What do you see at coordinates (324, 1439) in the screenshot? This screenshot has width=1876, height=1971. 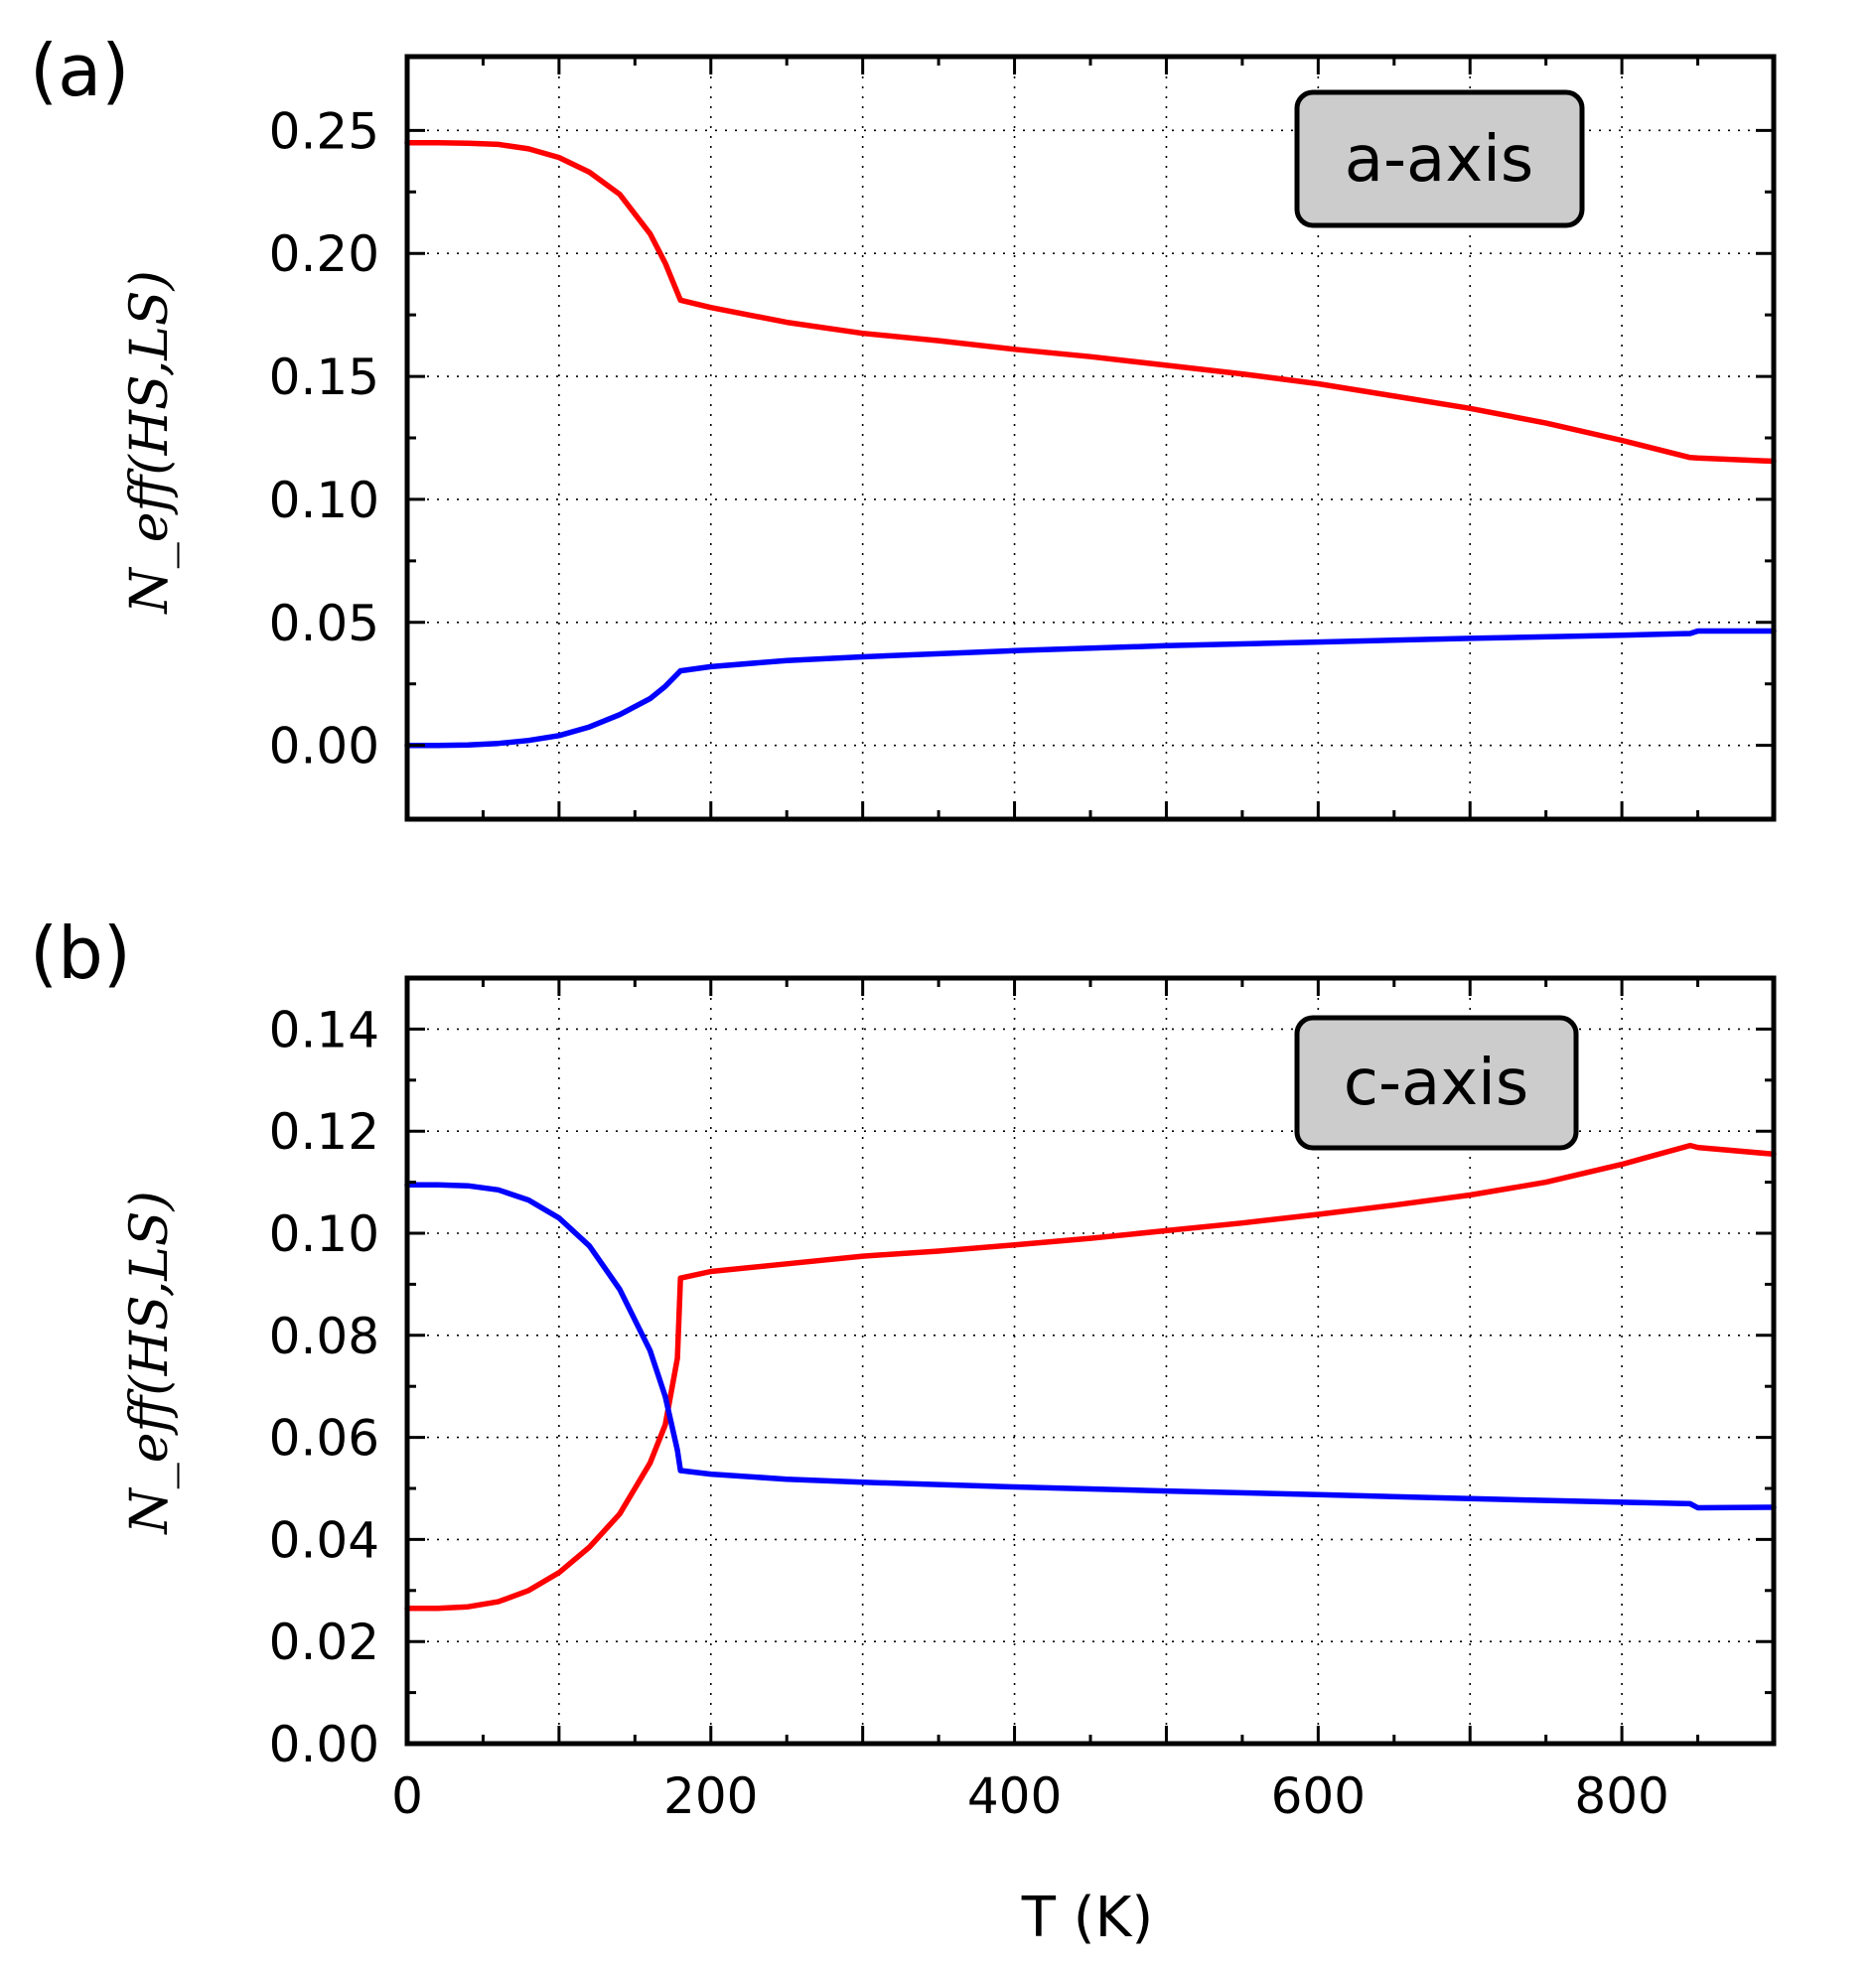 I see `panel-b-ytick-label: 0.06` at bounding box center [324, 1439].